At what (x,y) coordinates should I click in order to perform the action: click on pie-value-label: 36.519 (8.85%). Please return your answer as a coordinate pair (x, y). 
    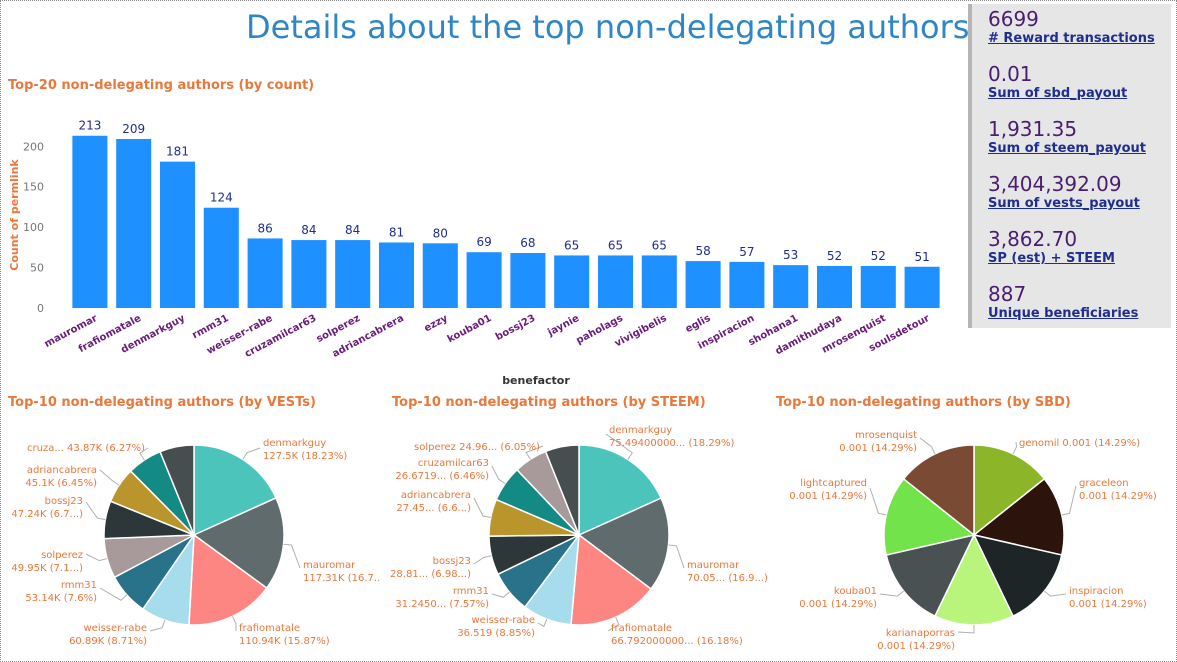
    Looking at the image, I should click on (496, 633).